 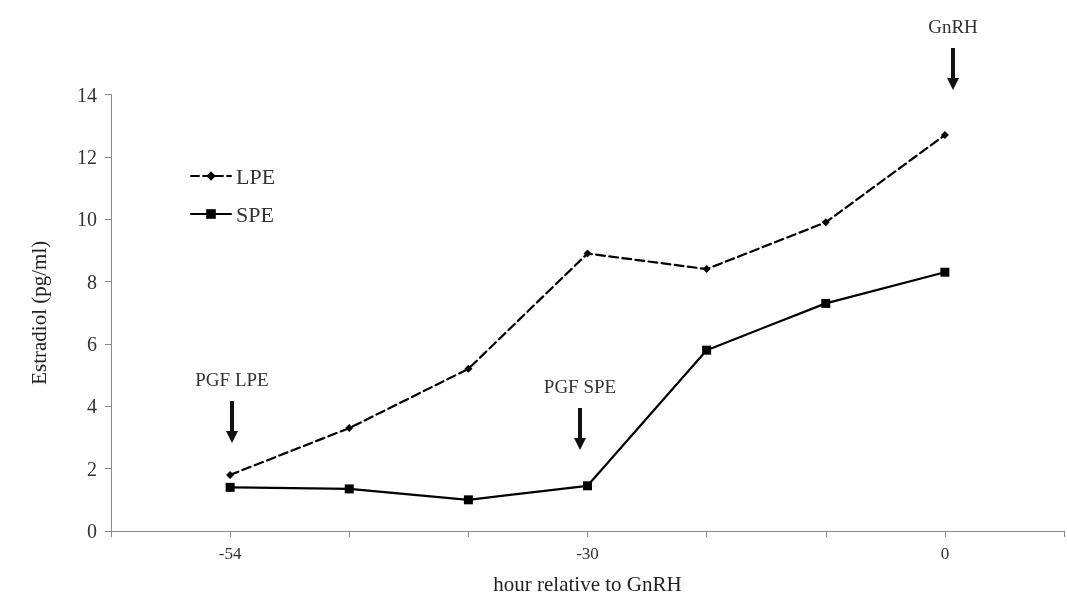 I want to click on y-tick-label: 6, so click(x=92, y=343).